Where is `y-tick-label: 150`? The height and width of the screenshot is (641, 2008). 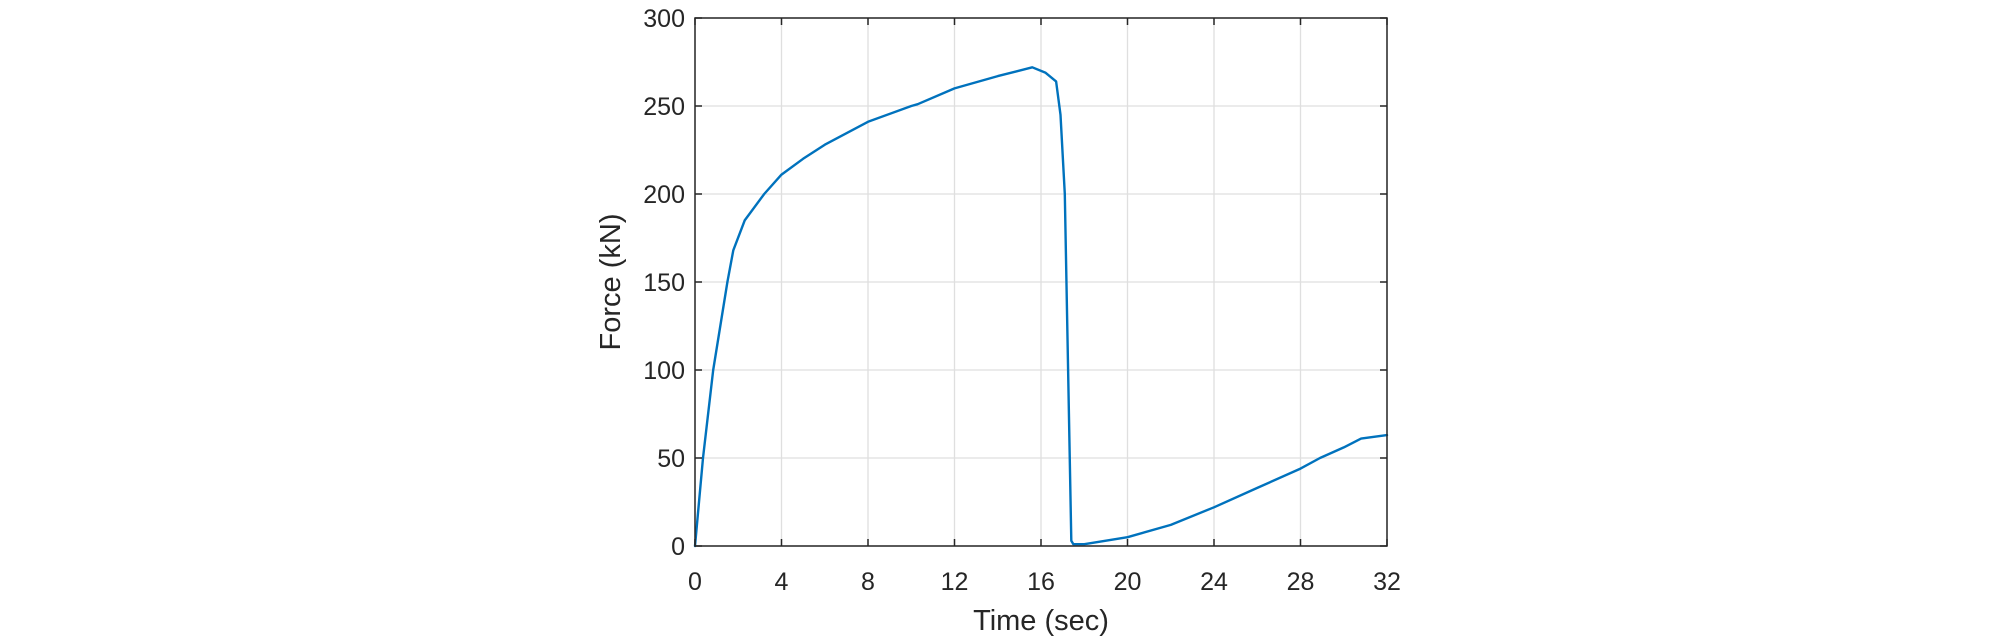 y-tick-label: 150 is located at coordinates (664, 283).